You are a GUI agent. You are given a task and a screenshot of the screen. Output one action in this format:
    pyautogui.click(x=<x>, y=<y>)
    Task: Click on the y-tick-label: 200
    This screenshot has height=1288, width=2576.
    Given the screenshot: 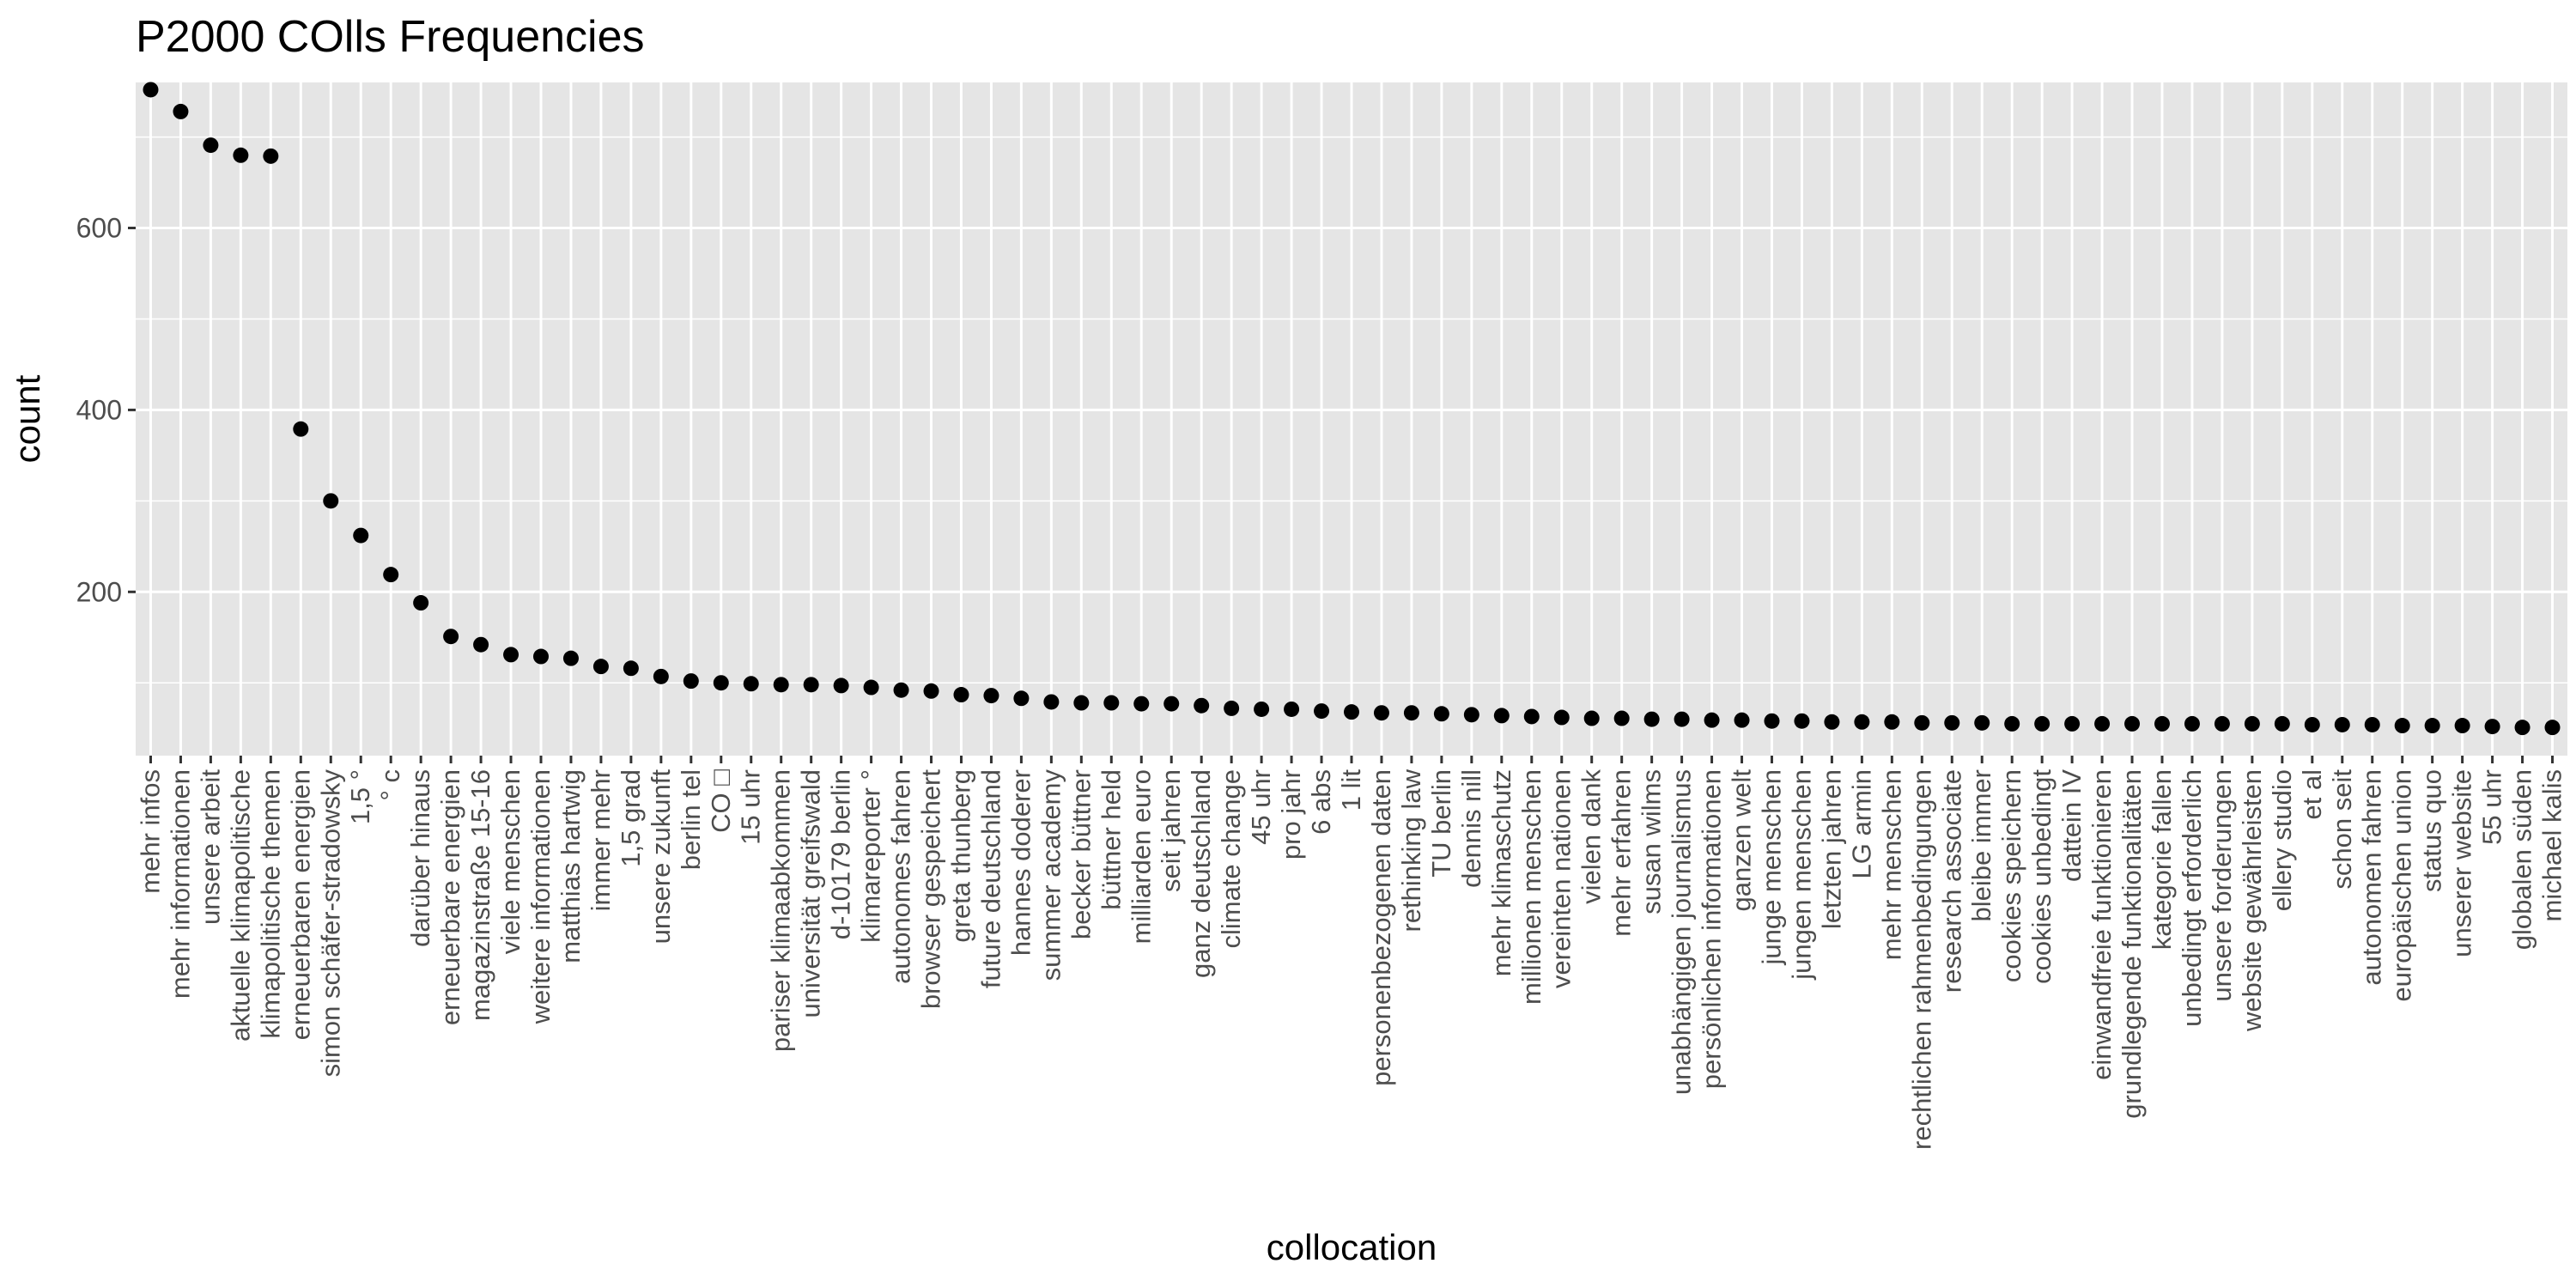 What is the action you would take?
    pyautogui.click(x=99, y=591)
    